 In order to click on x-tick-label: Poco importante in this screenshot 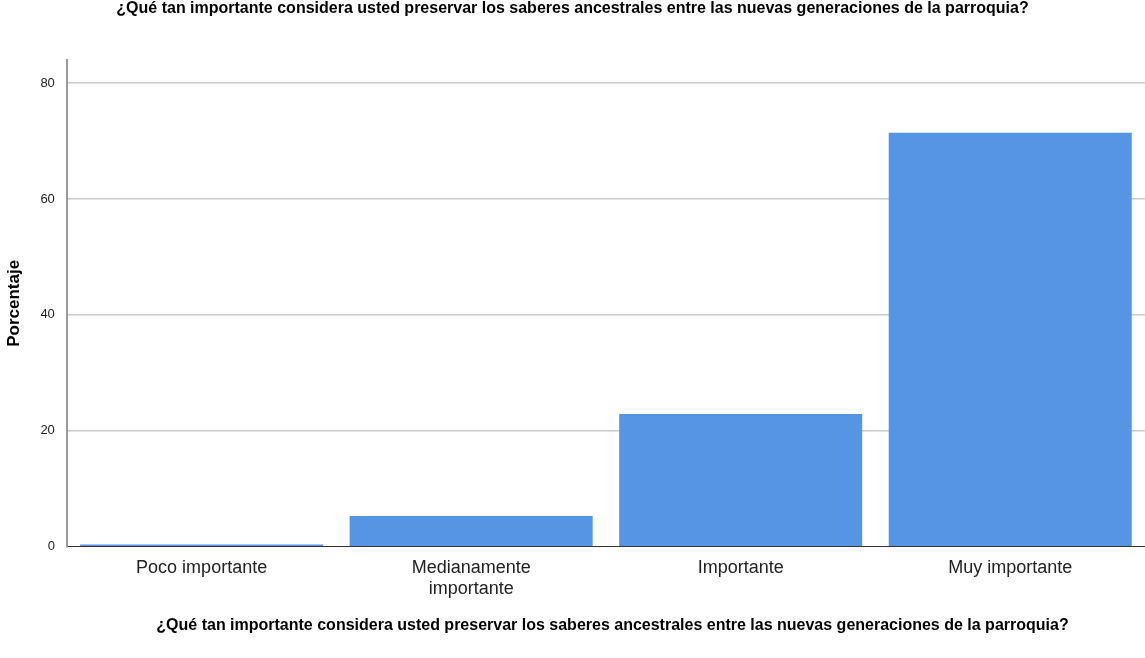, I will do `click(202, 566)`.